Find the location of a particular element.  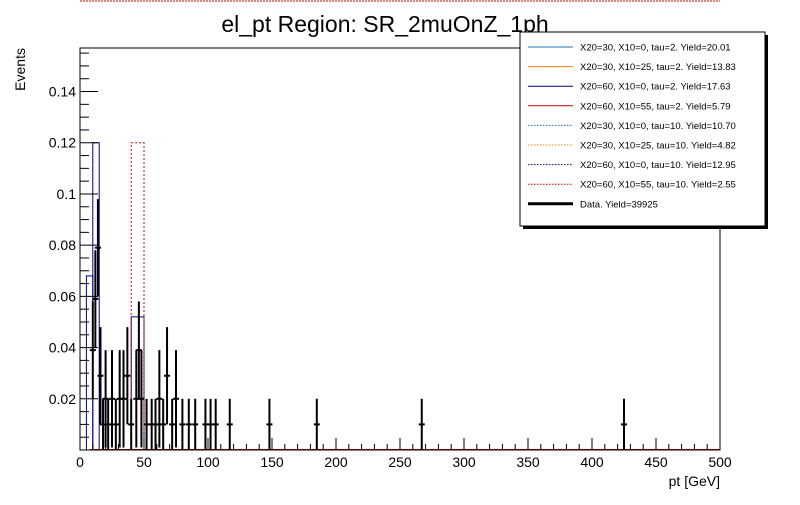

y-tick-label: 0.12 is located at coordinates (62, 143).